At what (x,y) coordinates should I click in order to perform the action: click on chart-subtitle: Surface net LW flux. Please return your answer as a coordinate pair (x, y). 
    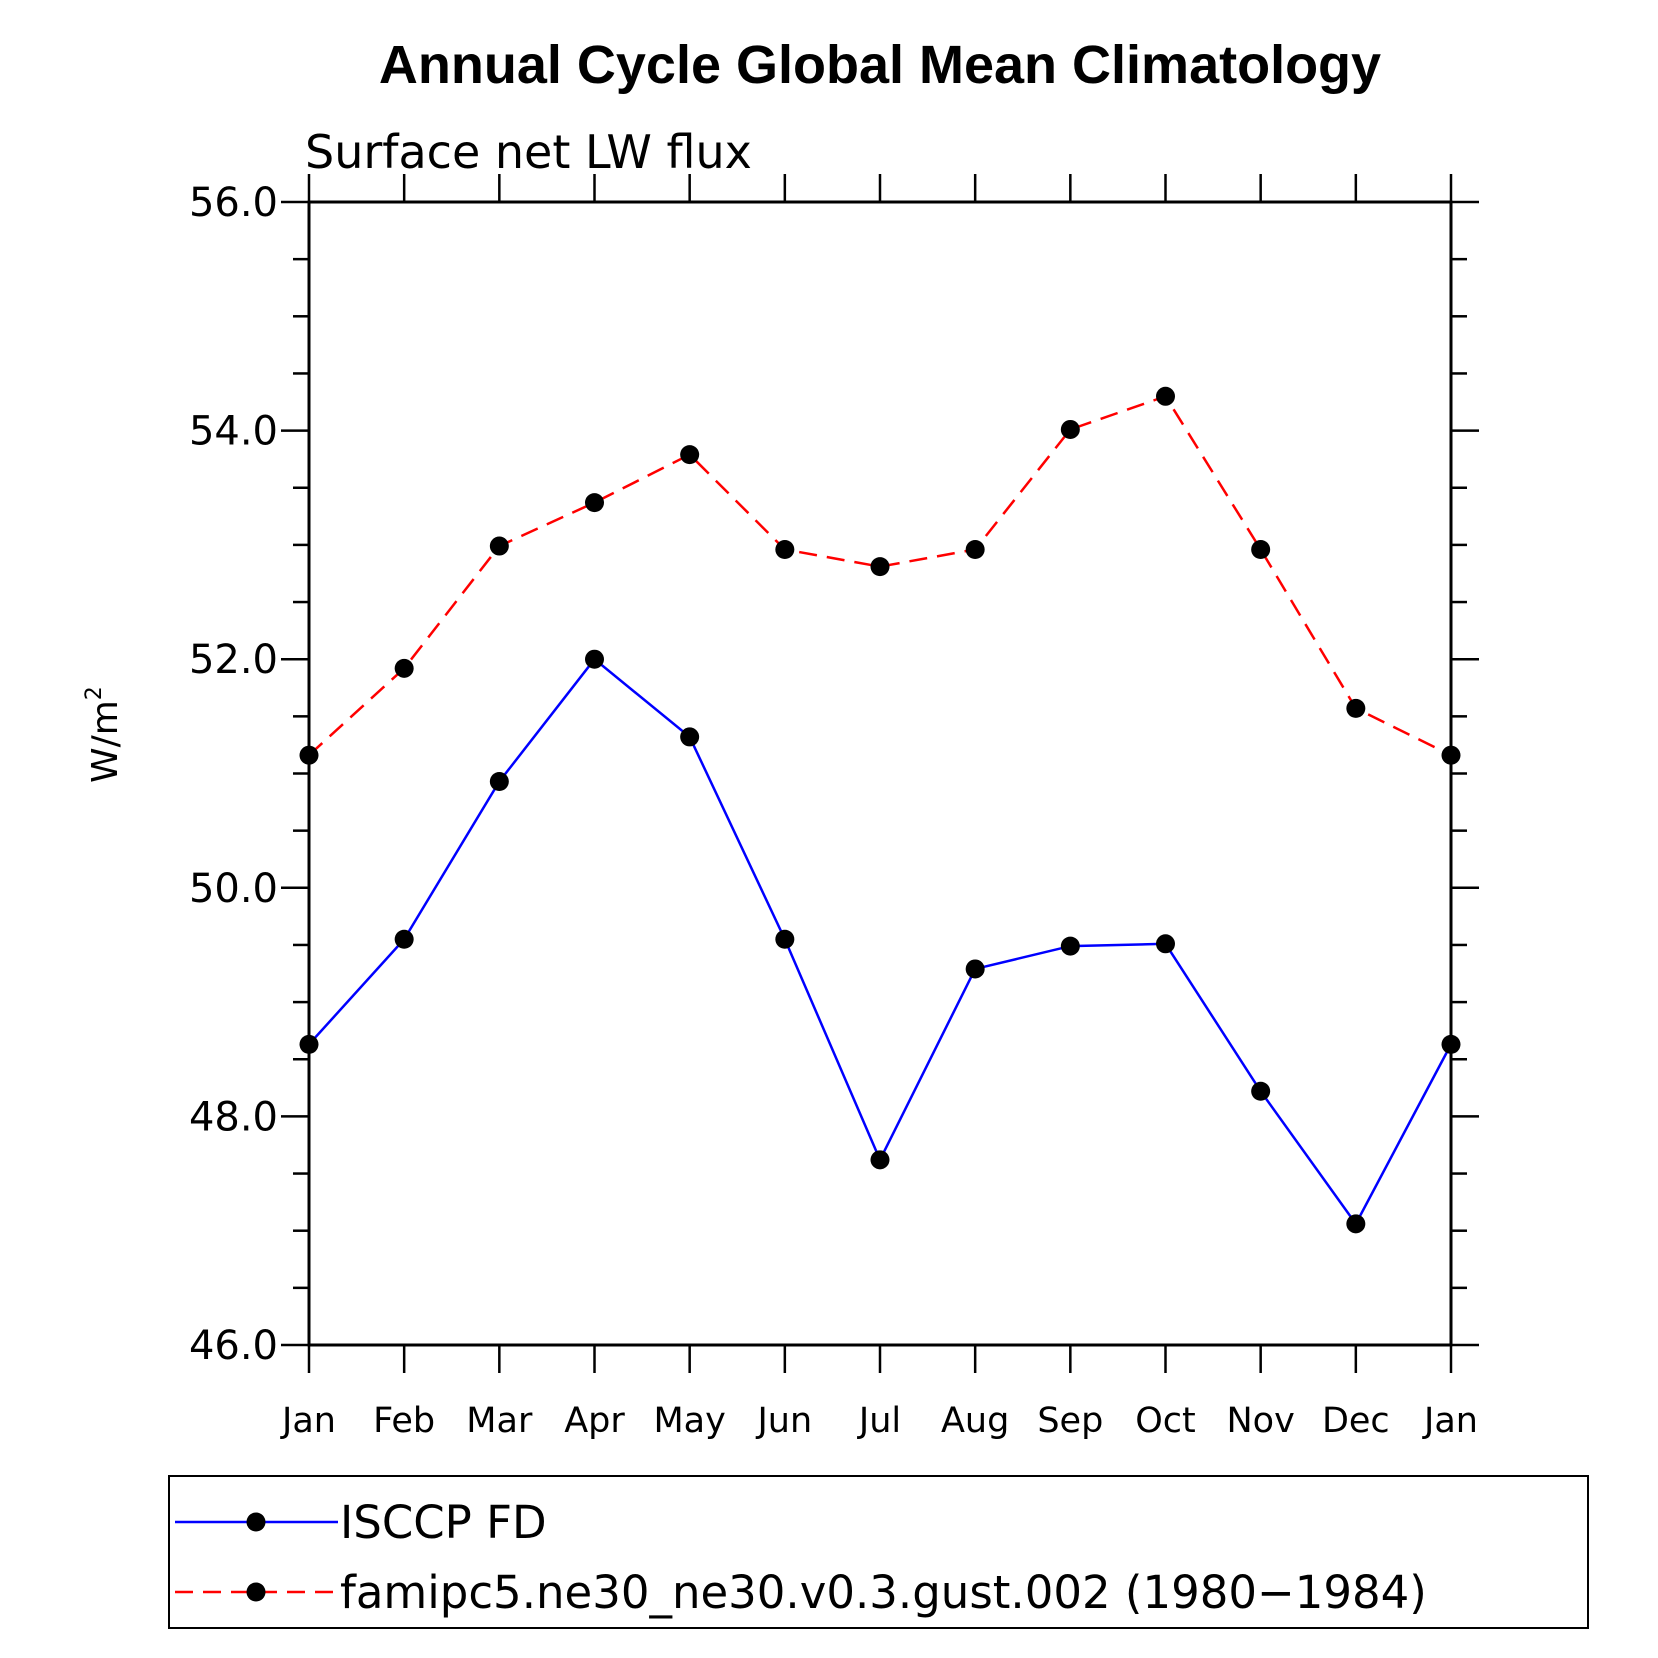
    Looking at the image, I should click on (528, 152).